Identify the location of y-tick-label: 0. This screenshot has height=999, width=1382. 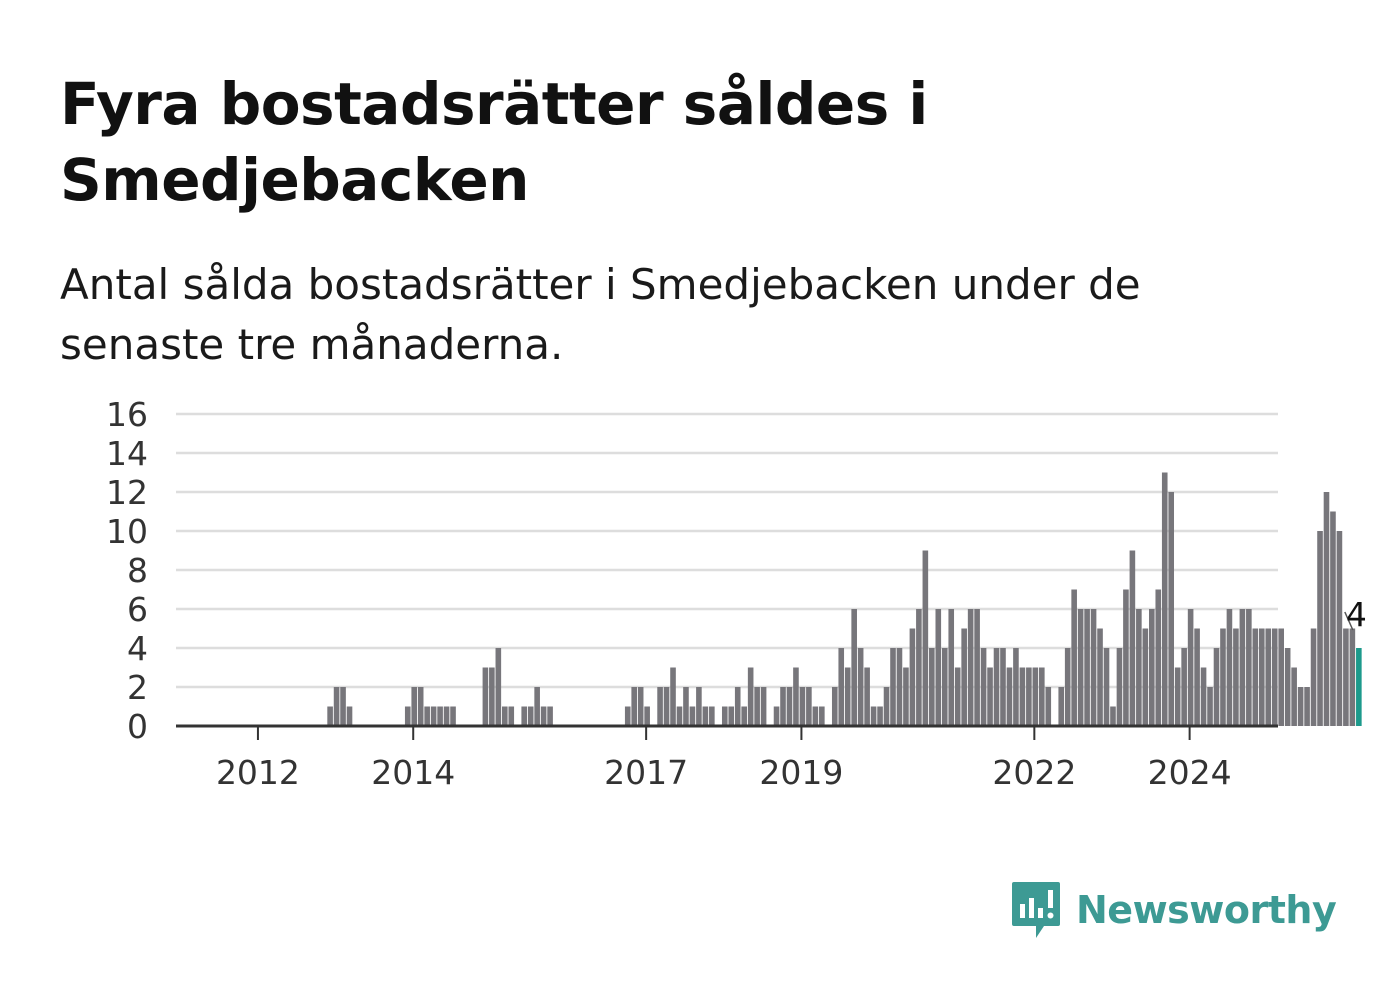
(137, 726).